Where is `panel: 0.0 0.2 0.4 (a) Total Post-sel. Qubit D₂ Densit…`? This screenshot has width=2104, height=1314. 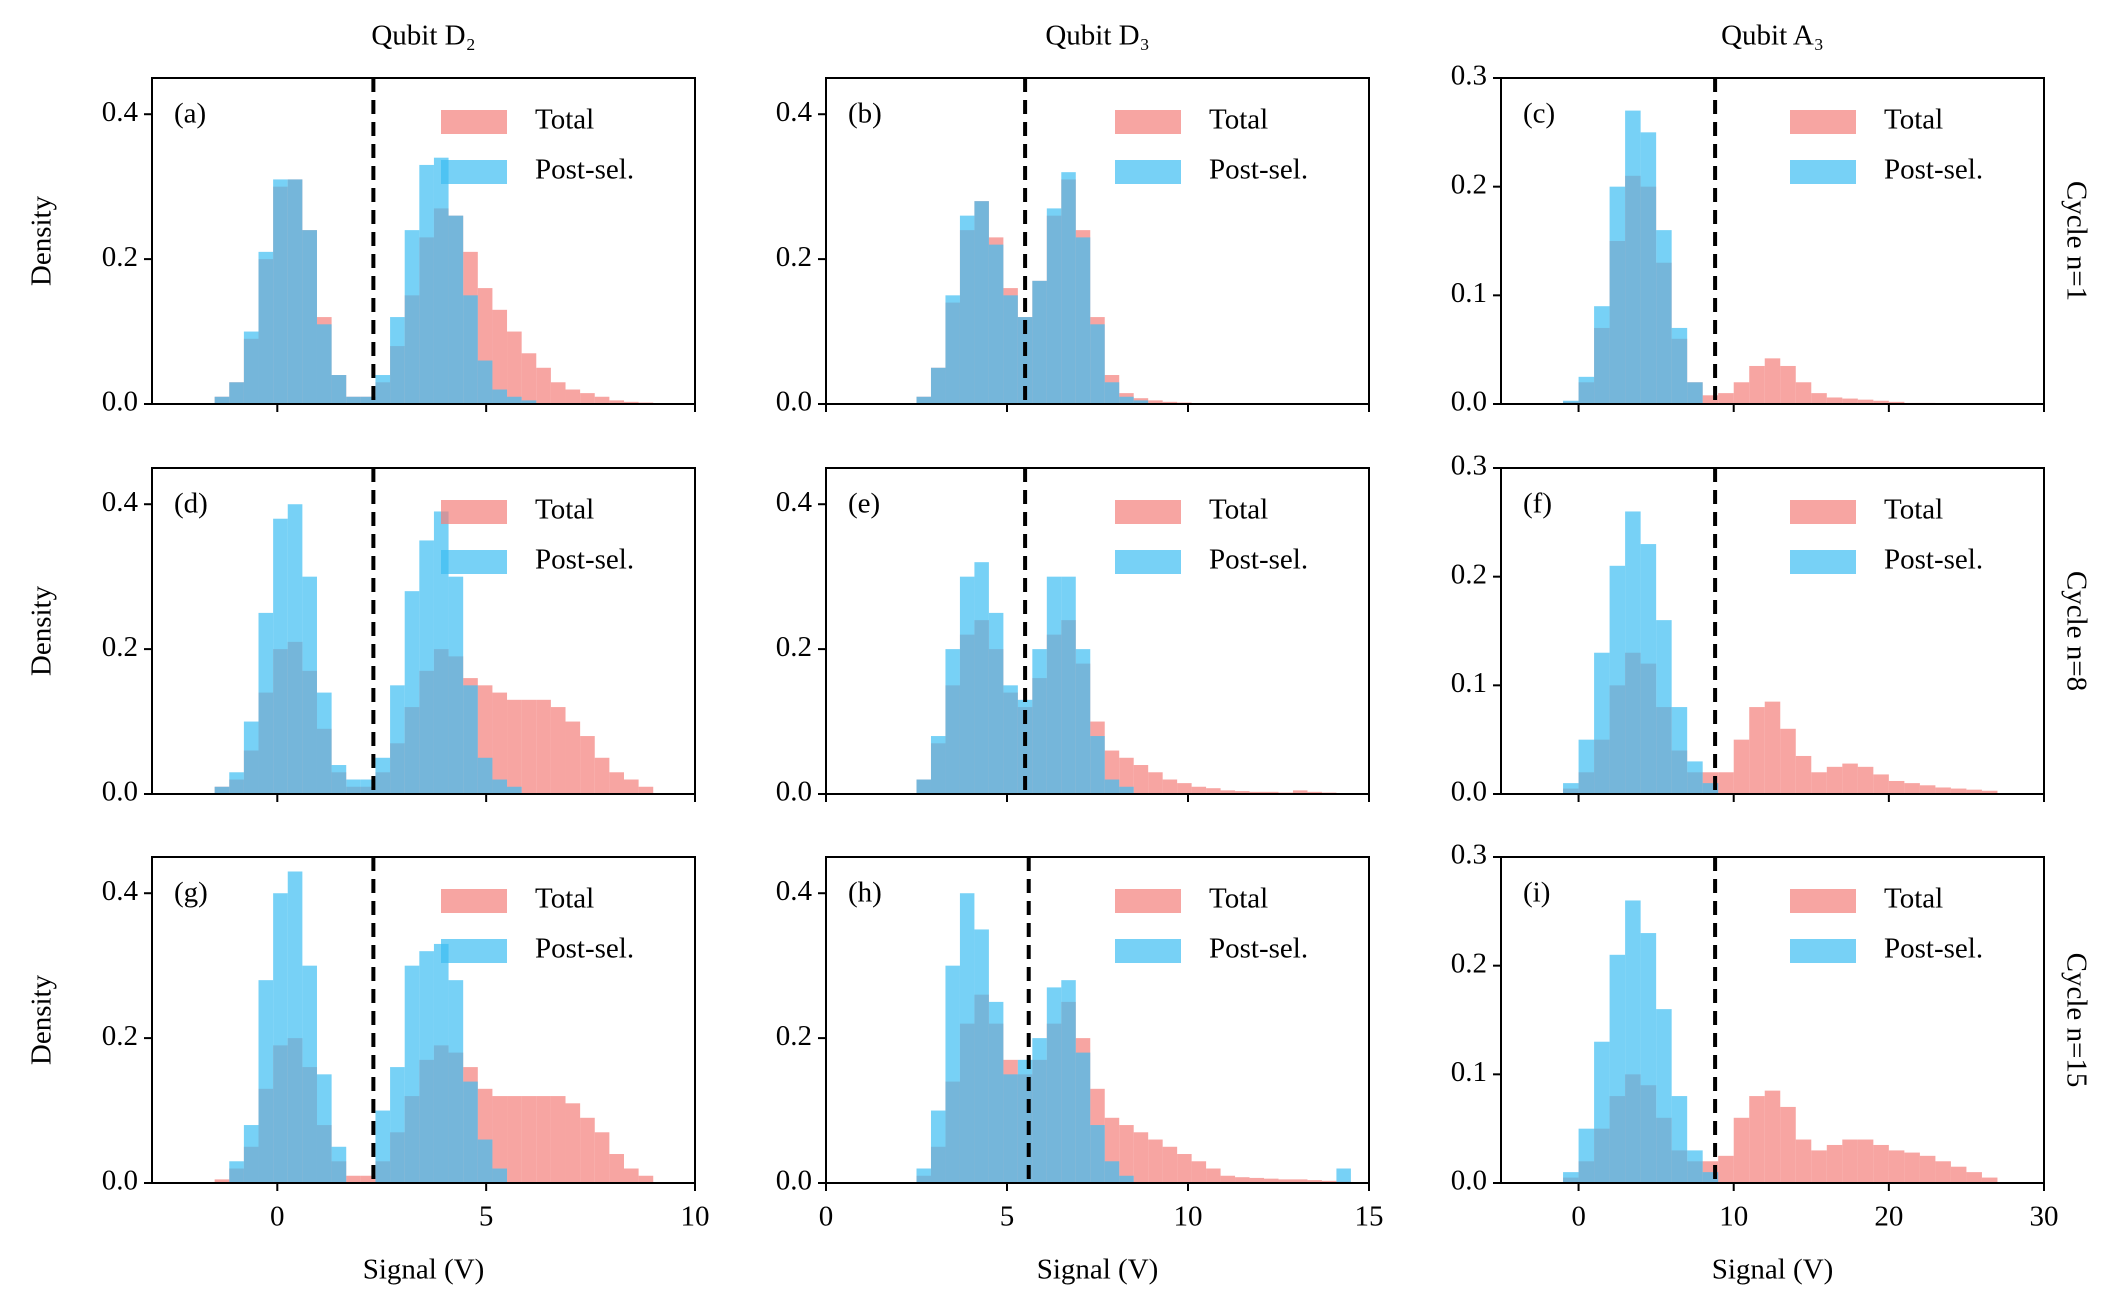 panel: 0.0 0.2 0.4 (a) Total Post-sel. Qubit D₂ Densit… is located at coordinates (361, 219).